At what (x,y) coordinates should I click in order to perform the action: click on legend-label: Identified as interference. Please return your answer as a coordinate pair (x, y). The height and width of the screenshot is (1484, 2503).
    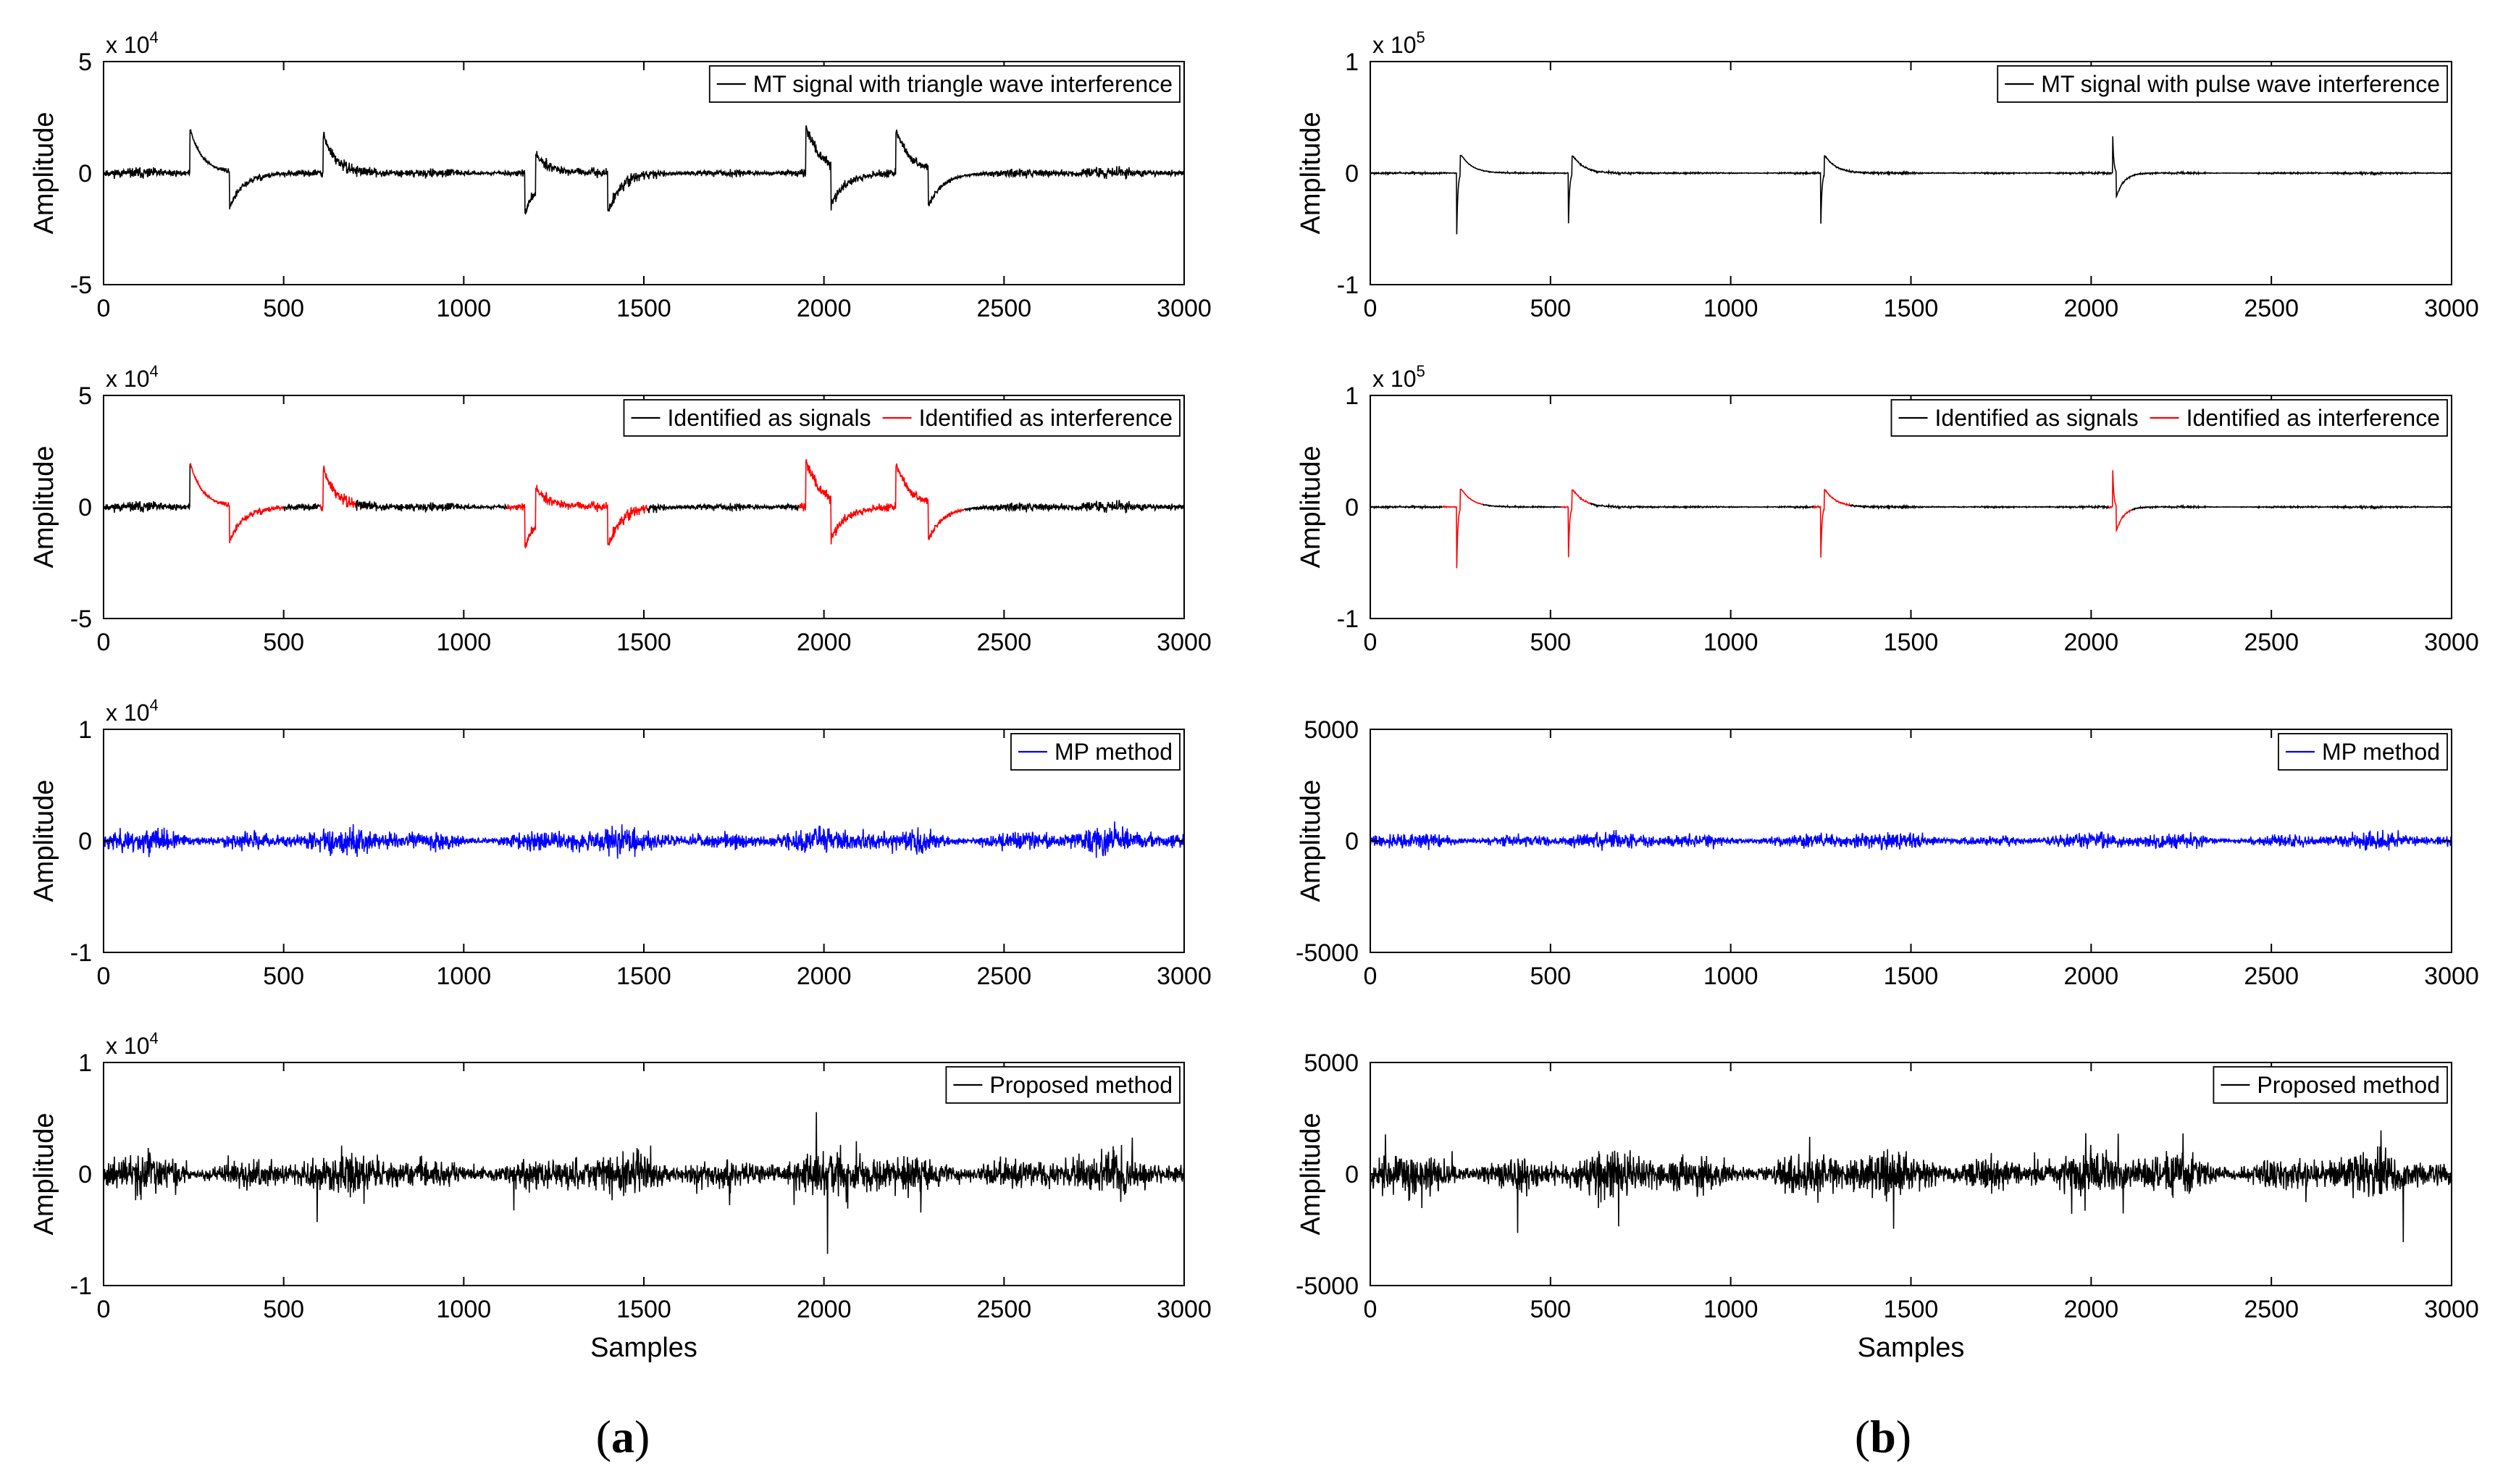
    Looking at the image, I should click on (2313, 418).